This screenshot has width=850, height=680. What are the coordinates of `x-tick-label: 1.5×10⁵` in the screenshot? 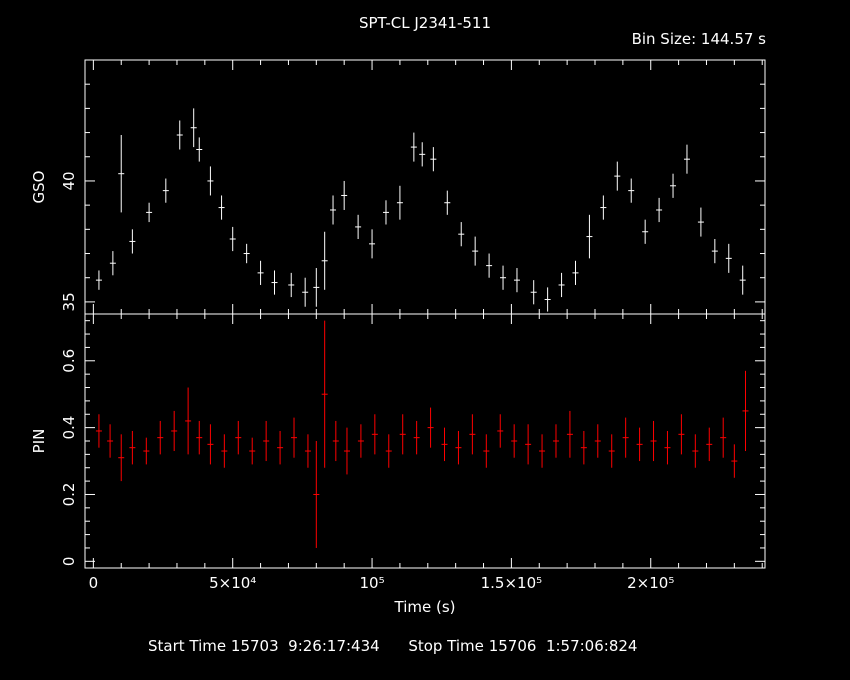 It's located at (512, 583).